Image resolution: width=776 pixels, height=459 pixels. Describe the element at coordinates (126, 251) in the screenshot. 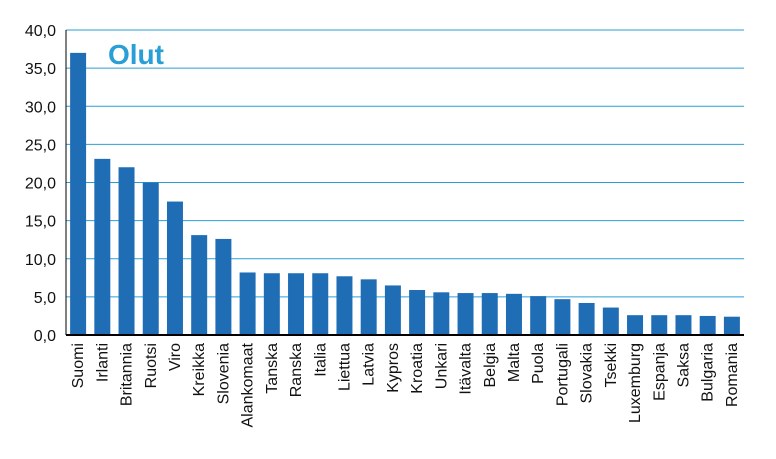

I see `bar-britannia` at that location.